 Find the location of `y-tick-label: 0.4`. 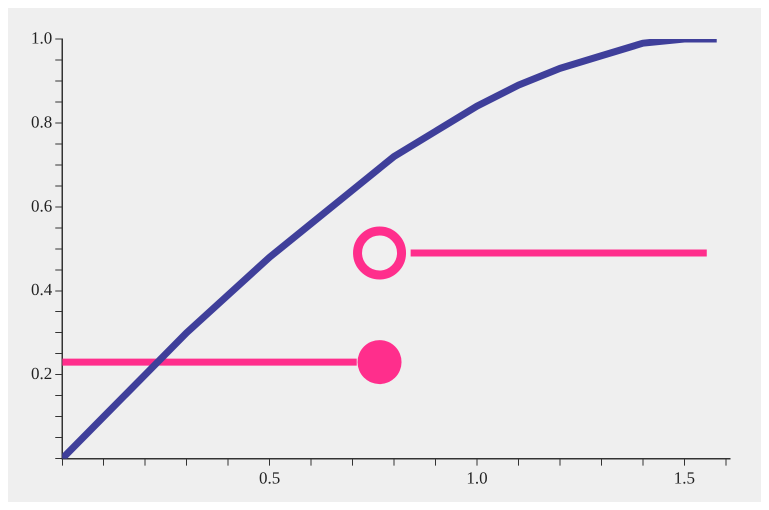

y-tick-label: 0.4 is located at coordinates (42, 290).